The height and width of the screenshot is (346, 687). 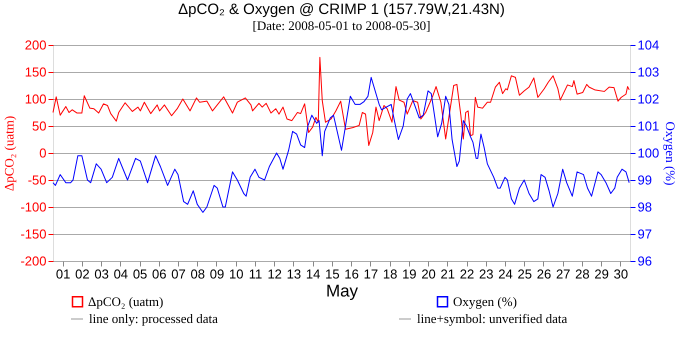 I want to click on y2-tick-label: 101, so click(x=649, y=126).